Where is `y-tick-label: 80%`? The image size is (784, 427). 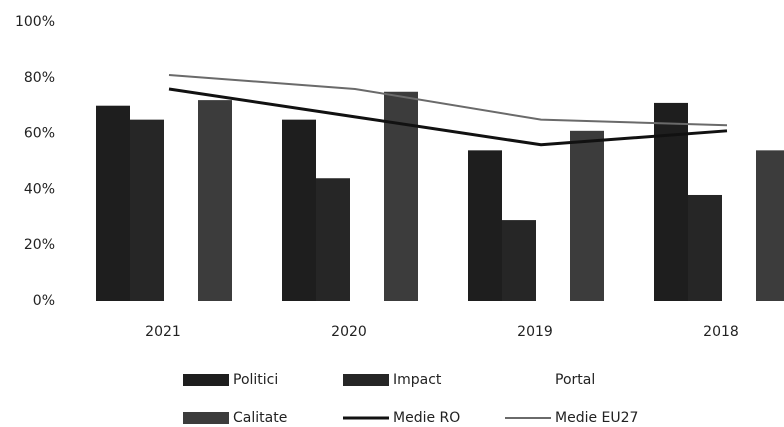 y-tick-label: 80% is located at coordinates (39, 78).